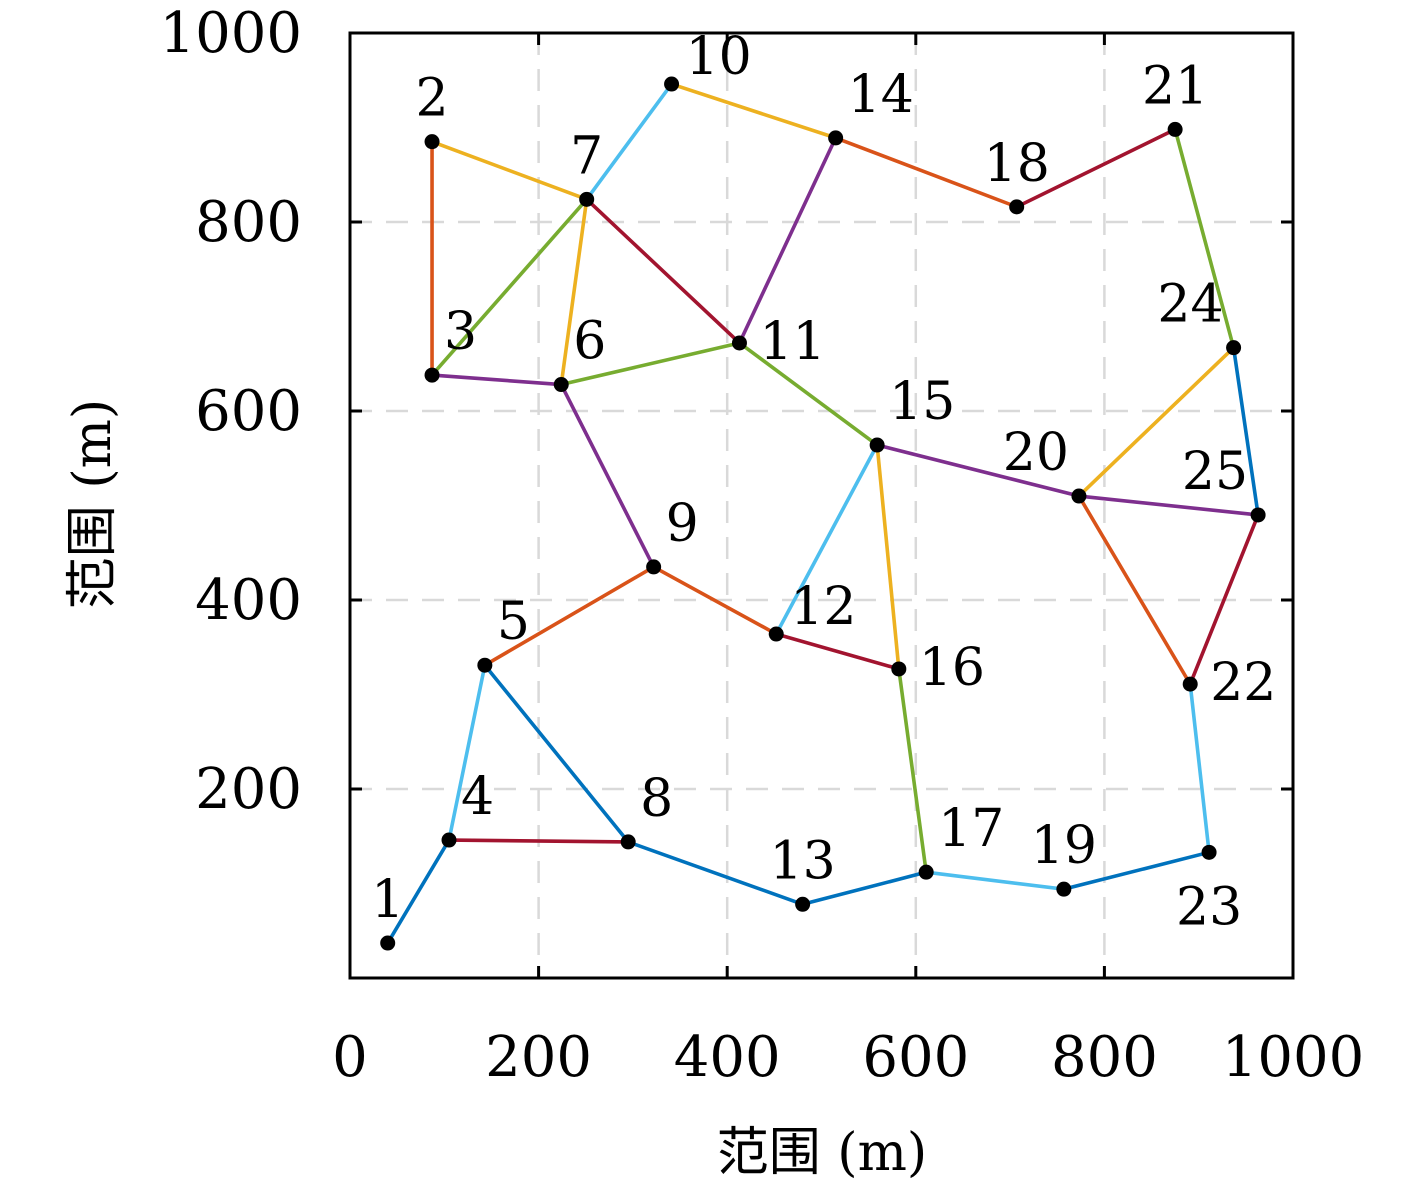  I want to click on y-tick-label: 800, so click(248, 222).